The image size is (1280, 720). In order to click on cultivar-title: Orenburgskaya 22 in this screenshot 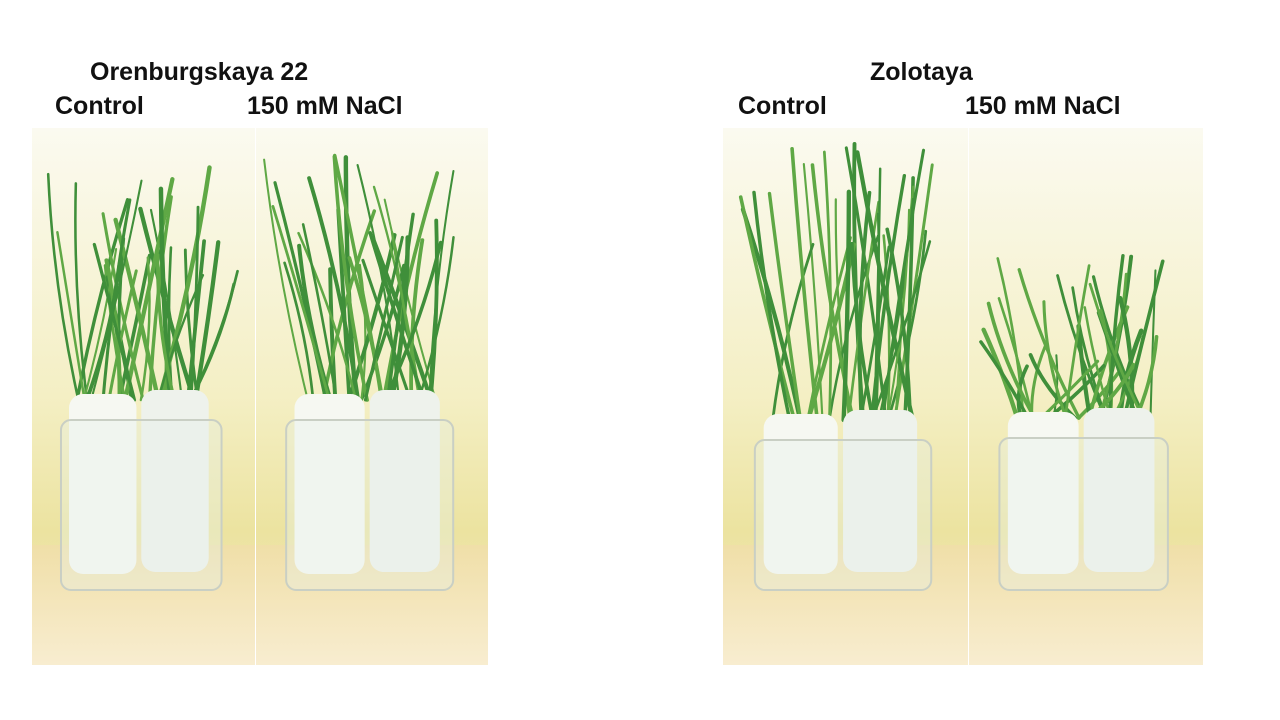, I will do `click(199, 72)`.